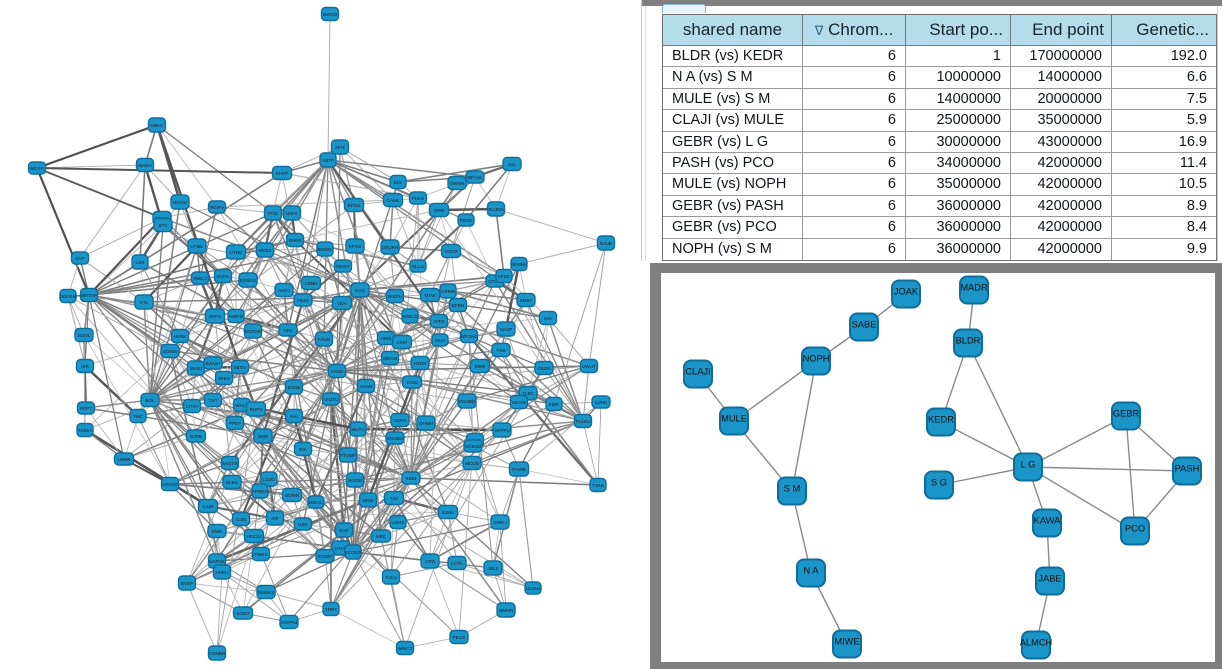 The height and width of the screenshot is (669, 1222). I want to click on svg-text: NLLG, so click(418, 266).